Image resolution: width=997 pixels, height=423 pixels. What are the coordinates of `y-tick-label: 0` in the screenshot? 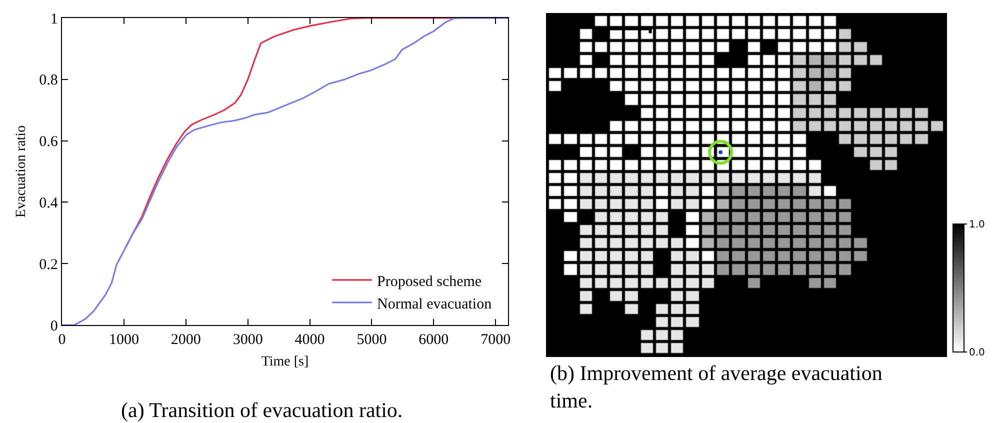 It's located at (54, 326).